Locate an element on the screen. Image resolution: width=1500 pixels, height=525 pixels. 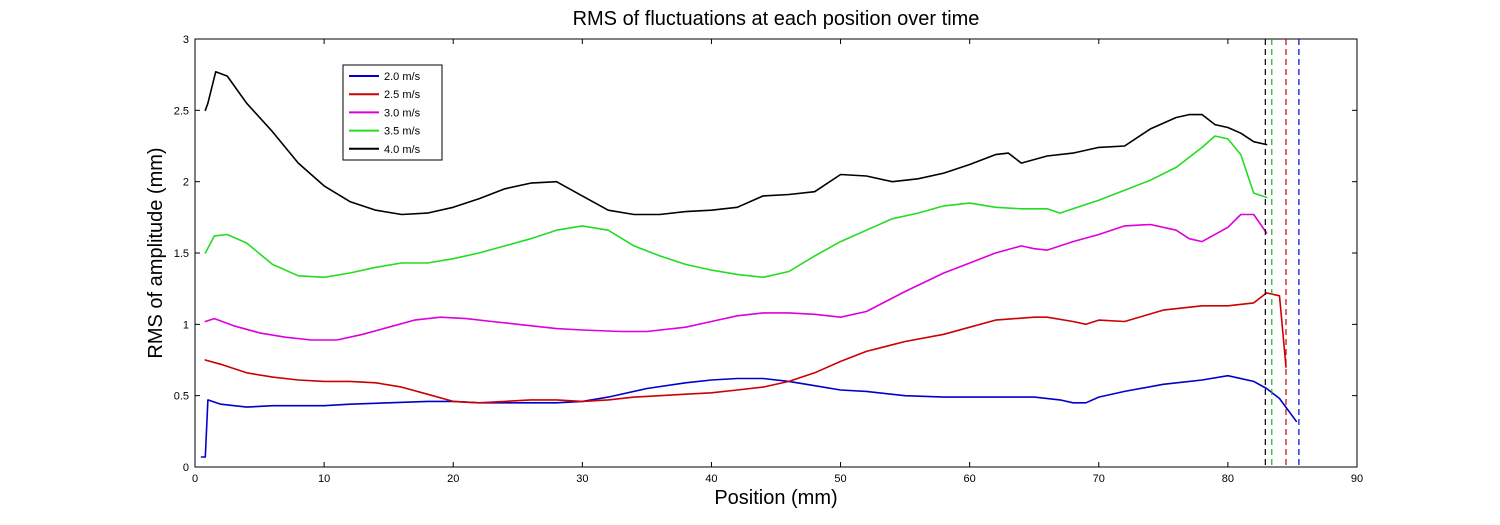
y-tick-label: 0 is located at coordinates (186, 468).